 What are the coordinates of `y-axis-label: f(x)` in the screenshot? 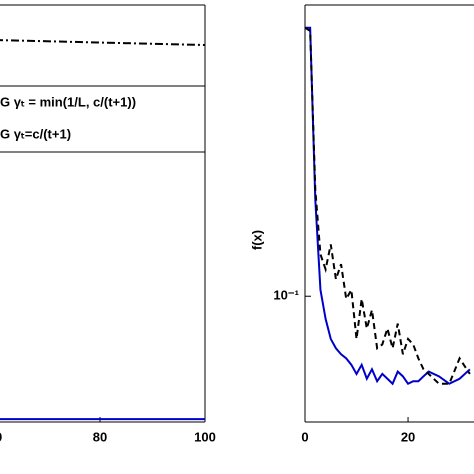 It's located at (256, 240).